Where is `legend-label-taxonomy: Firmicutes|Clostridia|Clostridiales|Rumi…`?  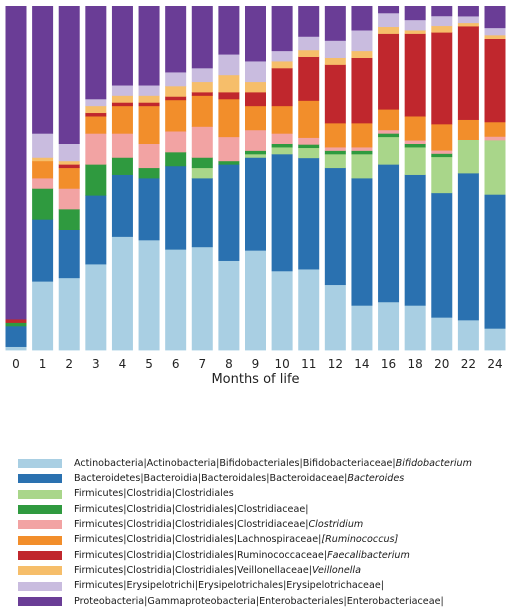
legend-label-taxonomy: Firmicutes|Clostridia|Clostridiales|Rumi… is located at coordinates (201, 555).